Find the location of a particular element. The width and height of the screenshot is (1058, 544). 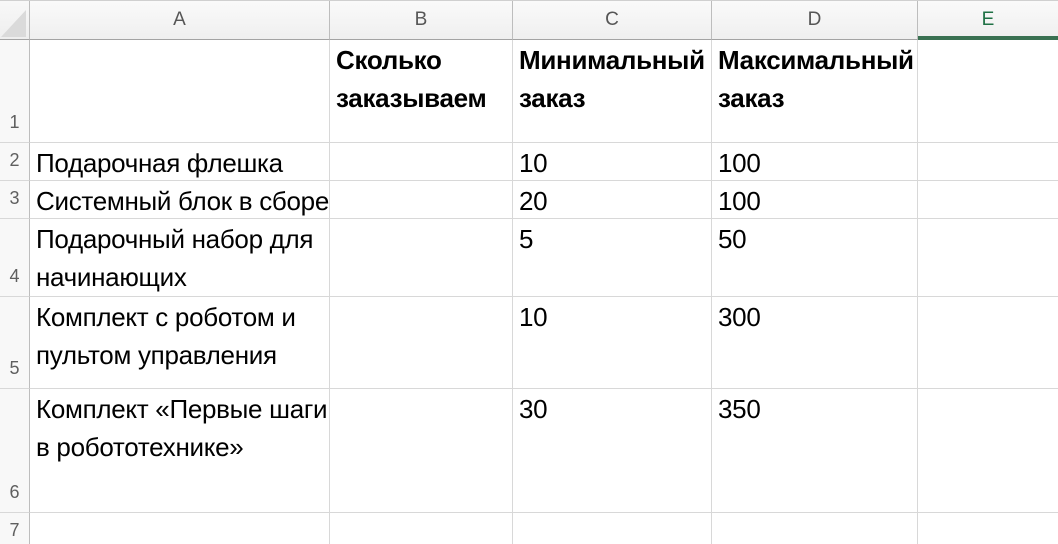

cell-B6 is located at coordinates (421, 451).